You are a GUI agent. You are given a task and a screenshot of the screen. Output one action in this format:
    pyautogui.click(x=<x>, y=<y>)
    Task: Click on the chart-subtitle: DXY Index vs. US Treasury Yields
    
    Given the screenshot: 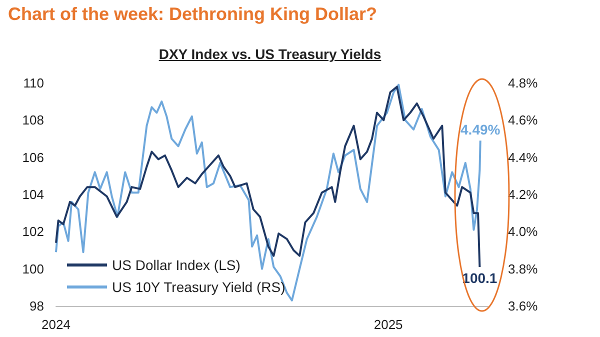 What is the action you would take?
    pyautogui.click(x=270, y=54)
    